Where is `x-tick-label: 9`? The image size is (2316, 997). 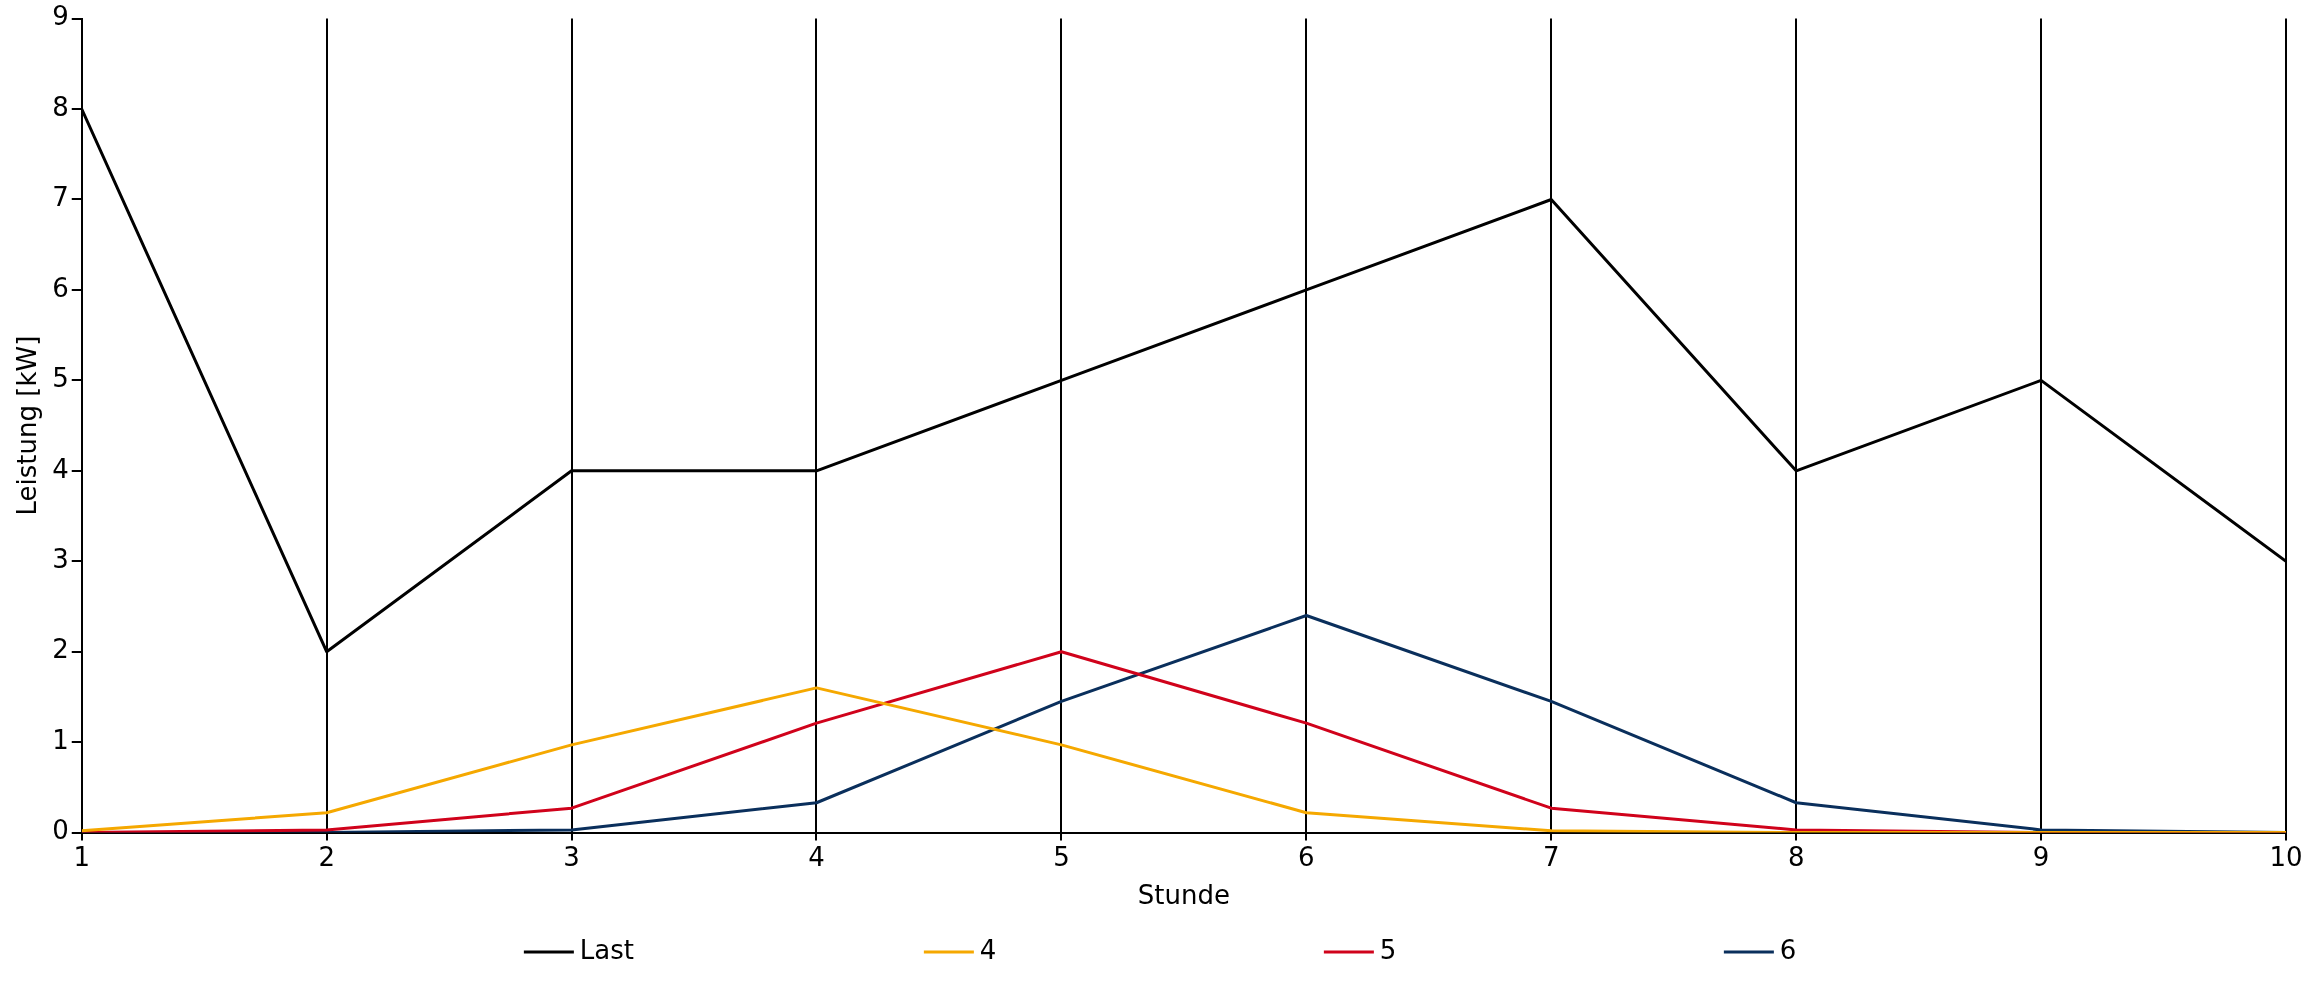
x-tick-label: 9 is located at coordinates (2041, 856).